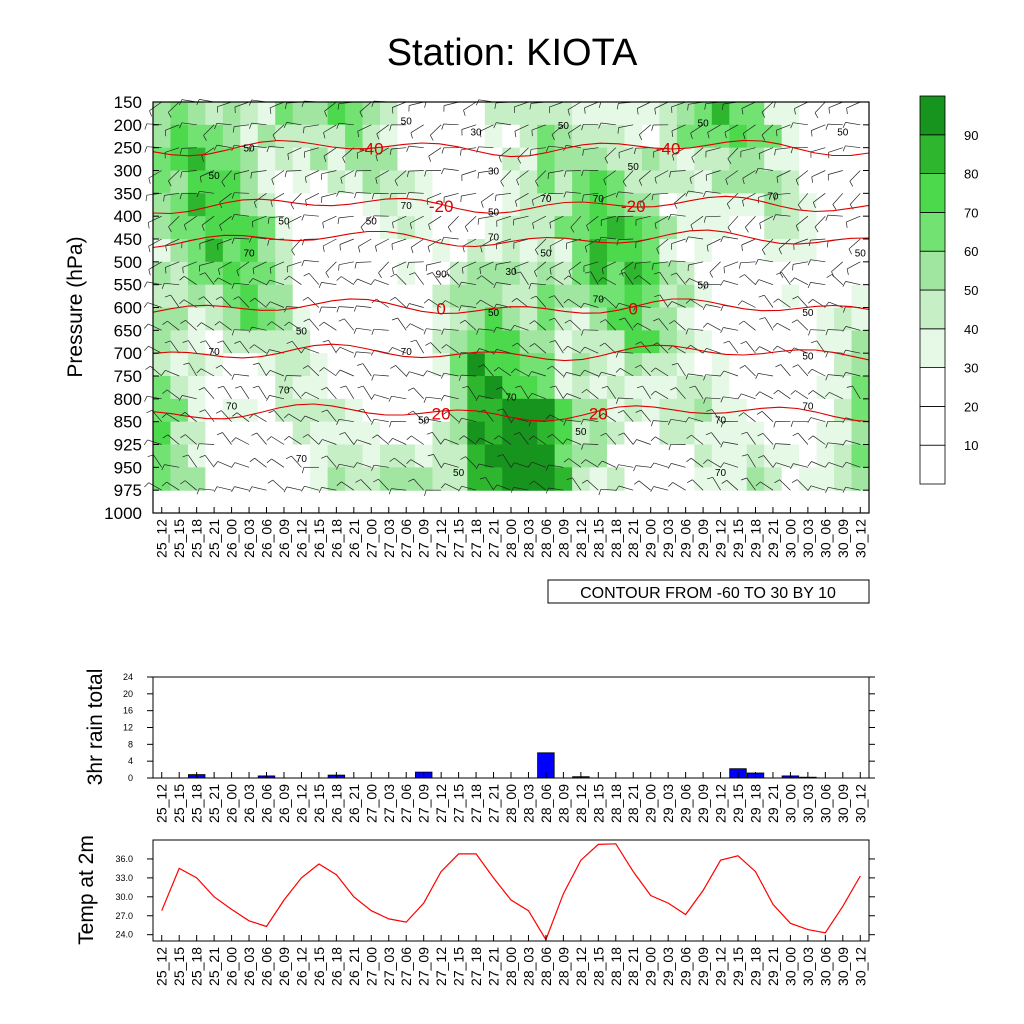  What do you see at coordinates (971, 135) in the screenshot?
I see `colorbar-label: 90` at bounding box center [971, 135].